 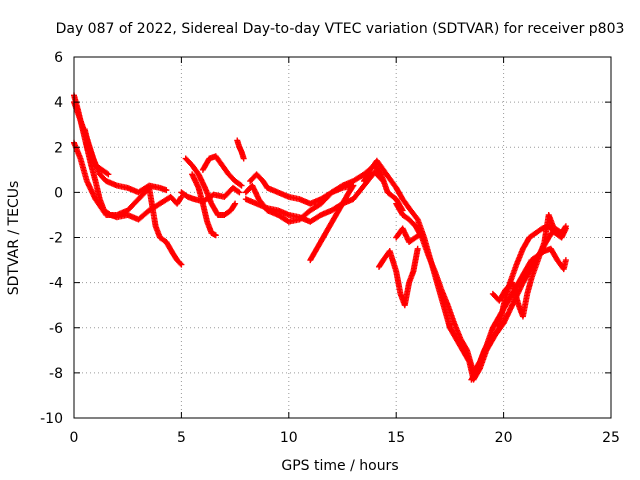 I want to click on series-trace-c, so click(x=128, y=203).